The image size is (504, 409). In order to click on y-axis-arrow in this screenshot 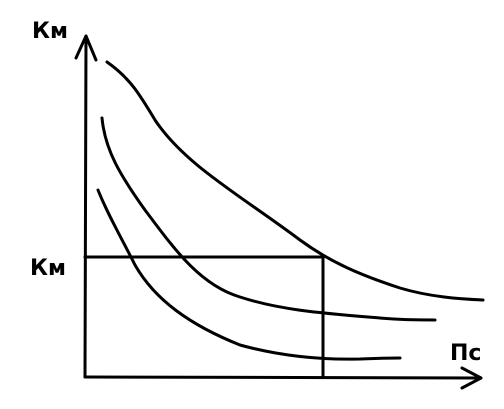, I will do `click(86, 48)`.